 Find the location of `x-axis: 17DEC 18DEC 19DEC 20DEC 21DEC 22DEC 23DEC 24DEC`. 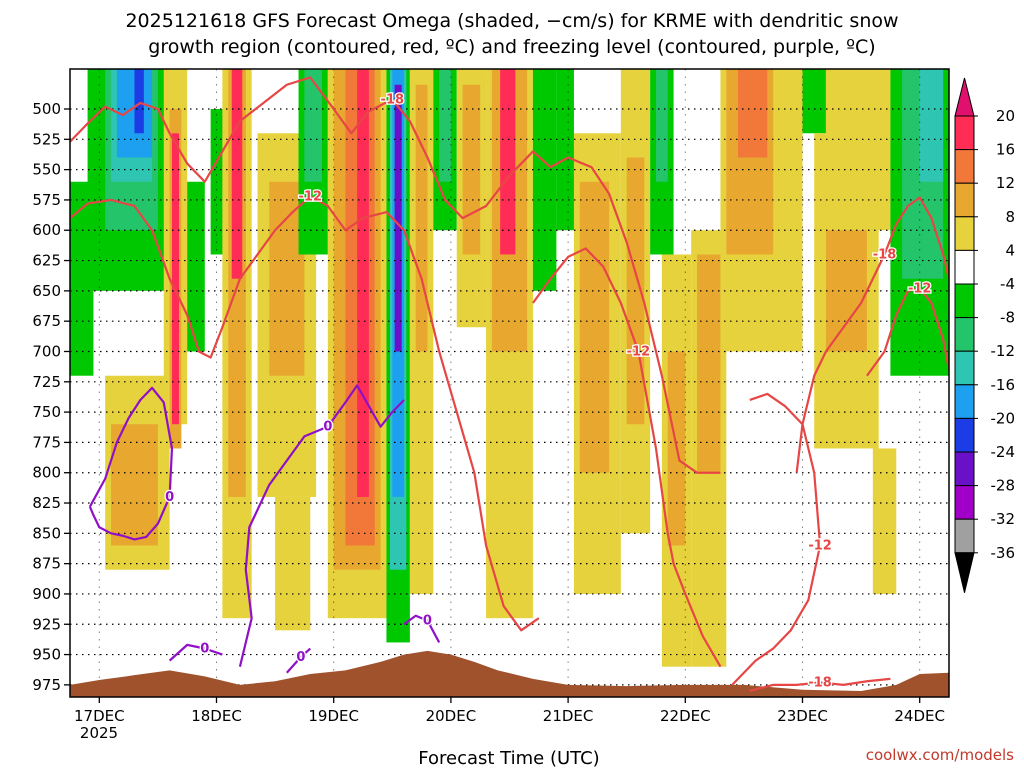

x-axis: 17DEC 18DEC 19DEC 20DEC 21DEC 22DEC 23DEC 24DEC is located at coordinates (509, 711).